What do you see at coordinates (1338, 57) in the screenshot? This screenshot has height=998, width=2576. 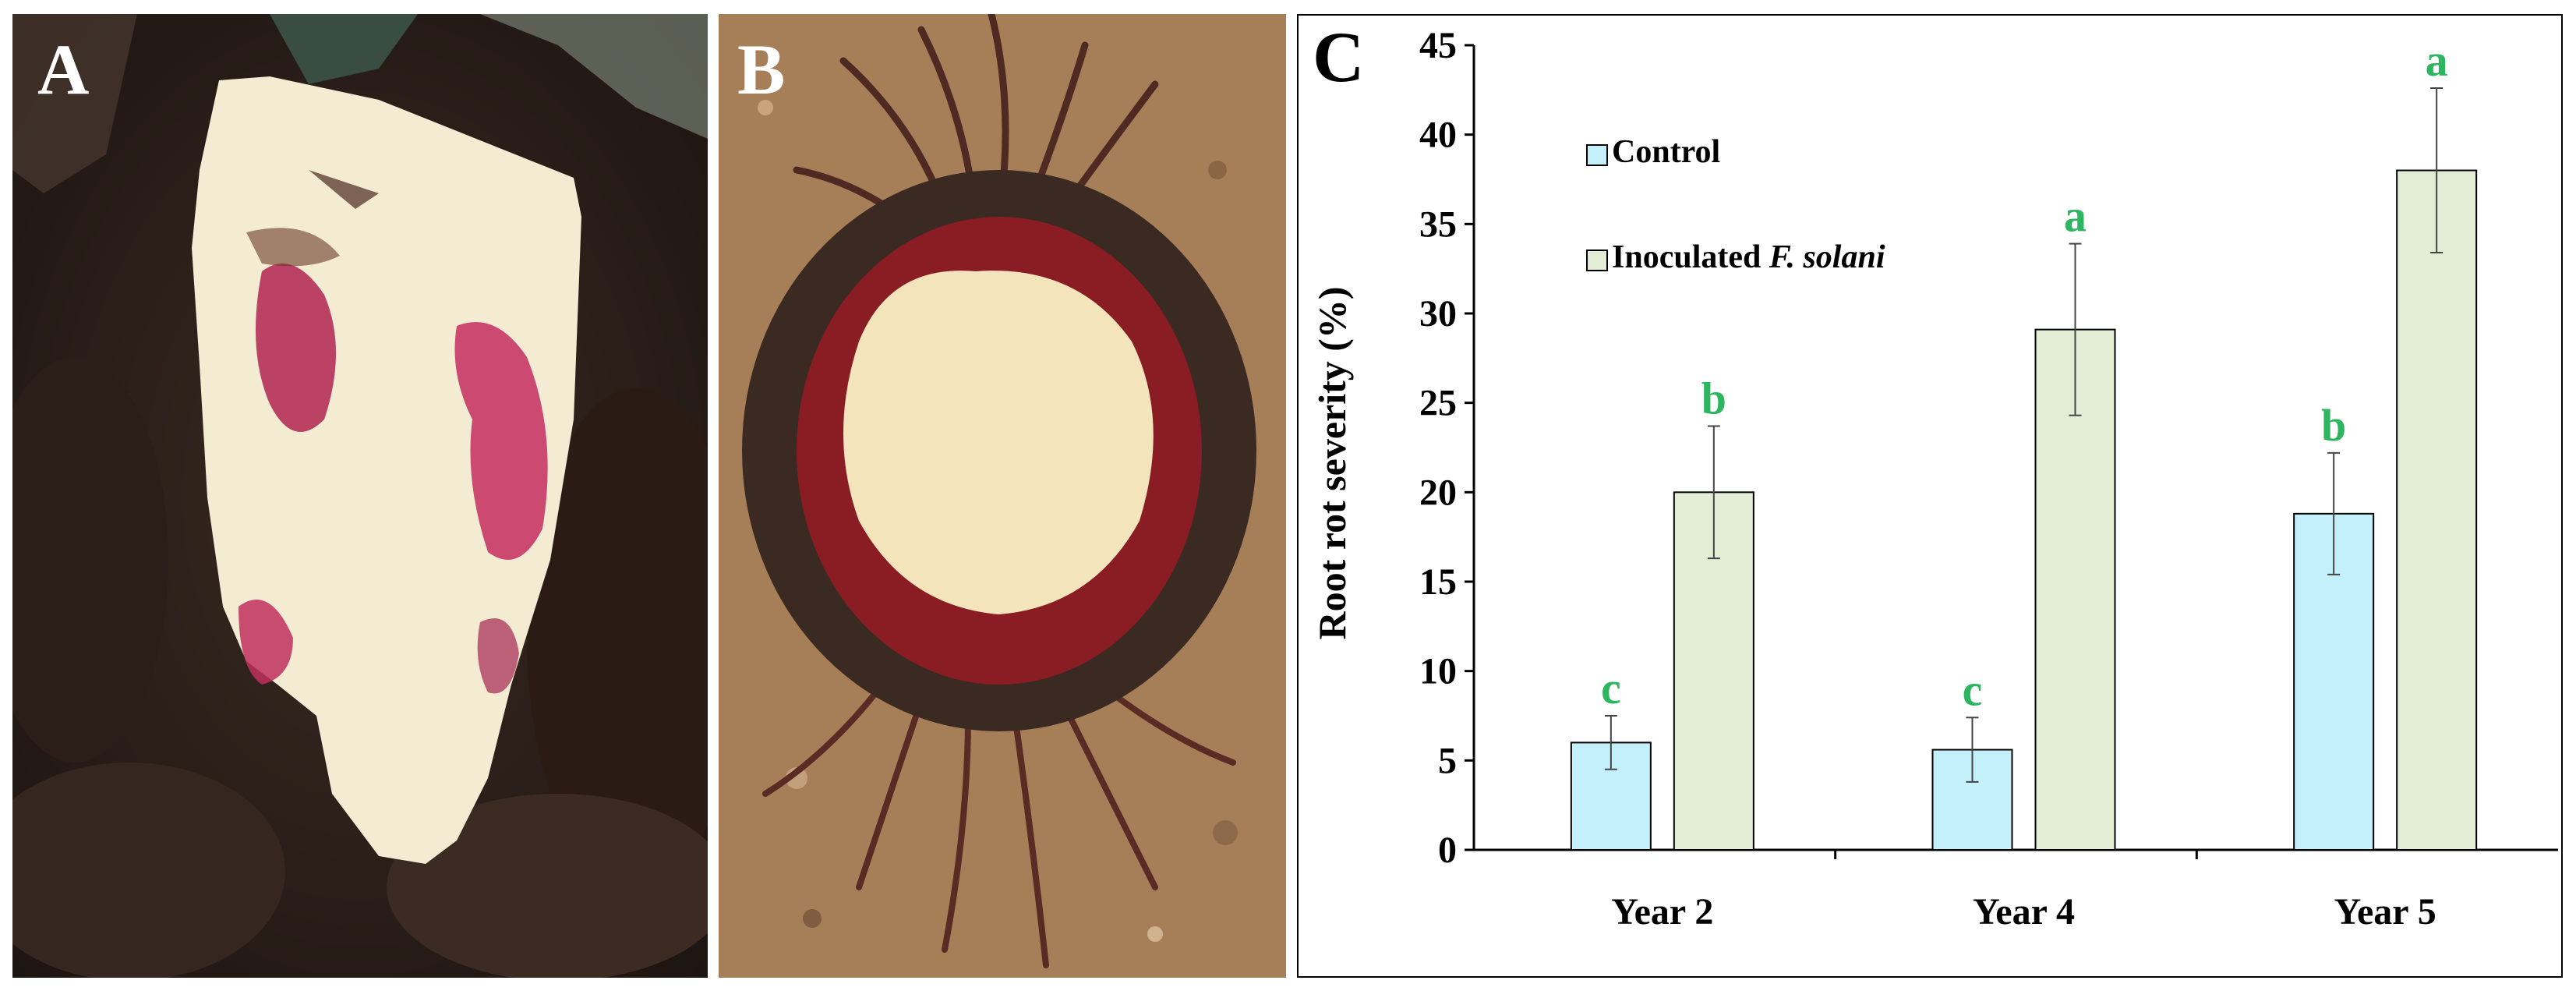 I see `panel-c-letter: C` at bounding box center [1338, 57].